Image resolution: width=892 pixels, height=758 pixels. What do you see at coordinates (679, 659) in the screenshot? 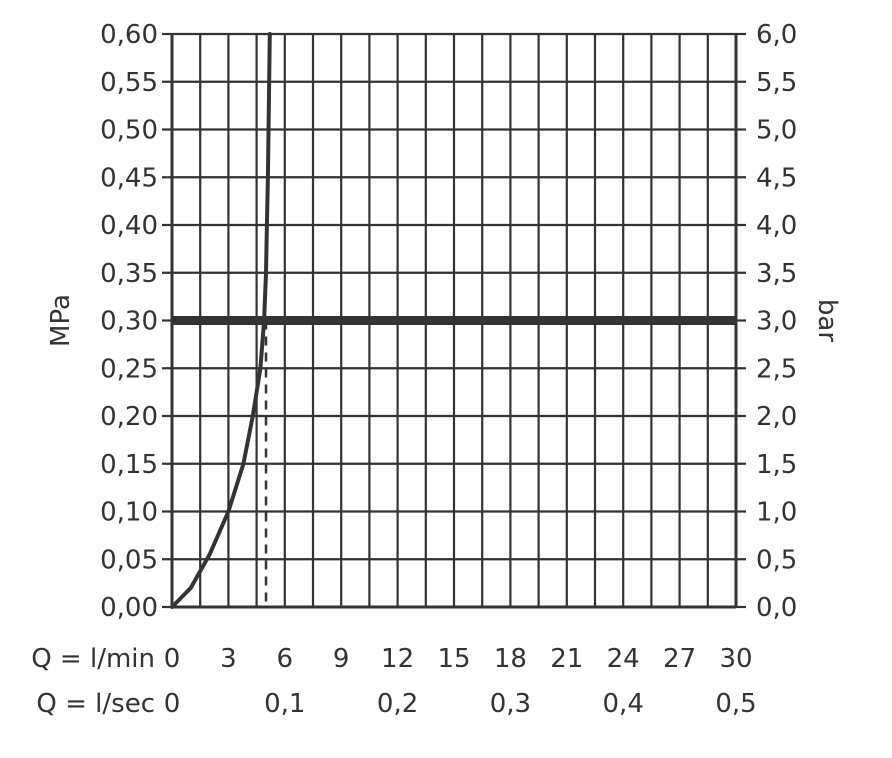
I see `x-tick-label-lmin: 27` at bounding box center [679, 659].